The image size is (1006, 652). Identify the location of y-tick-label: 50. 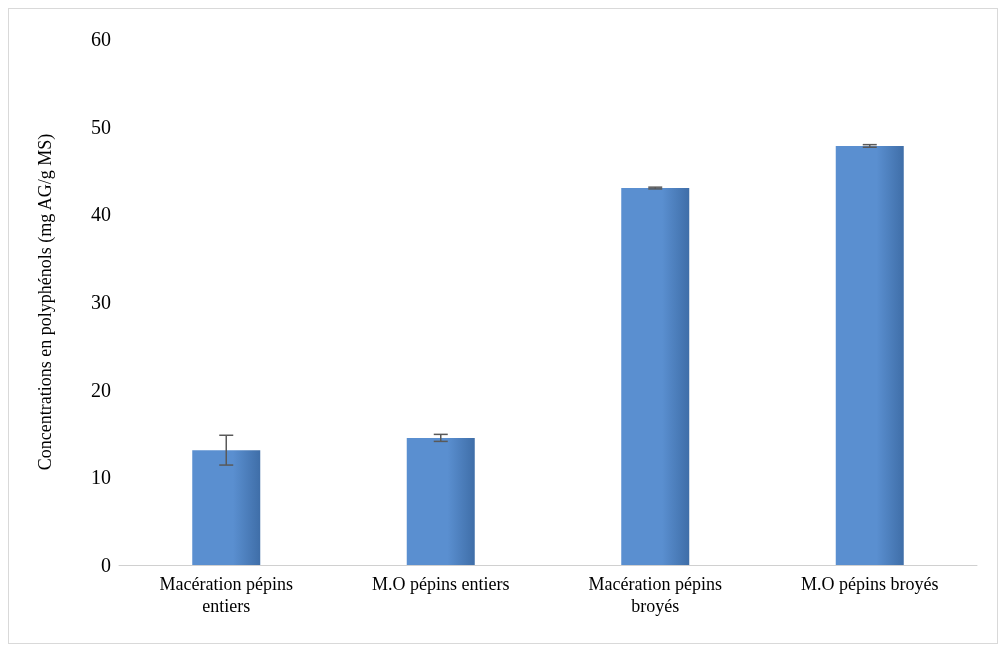
(101, 126).